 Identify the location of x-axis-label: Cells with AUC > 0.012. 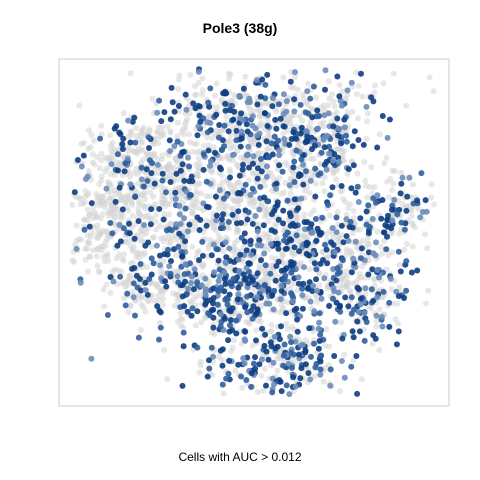
(240, 457).